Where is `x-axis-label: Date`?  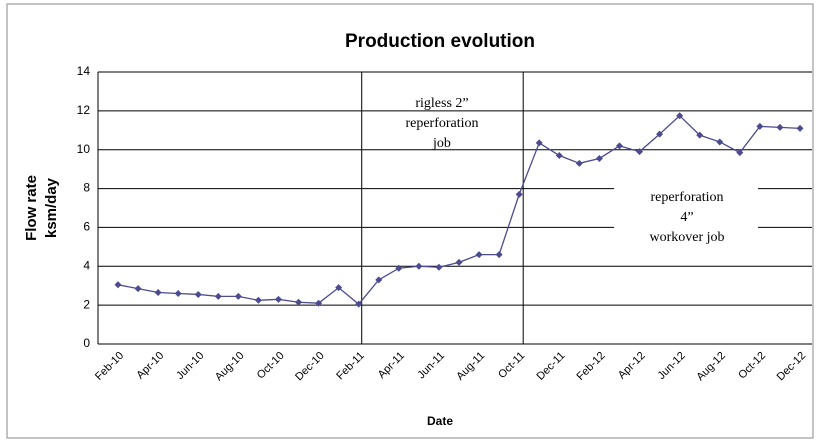 x-axis-label: Date is located at coordinates (440, 421).